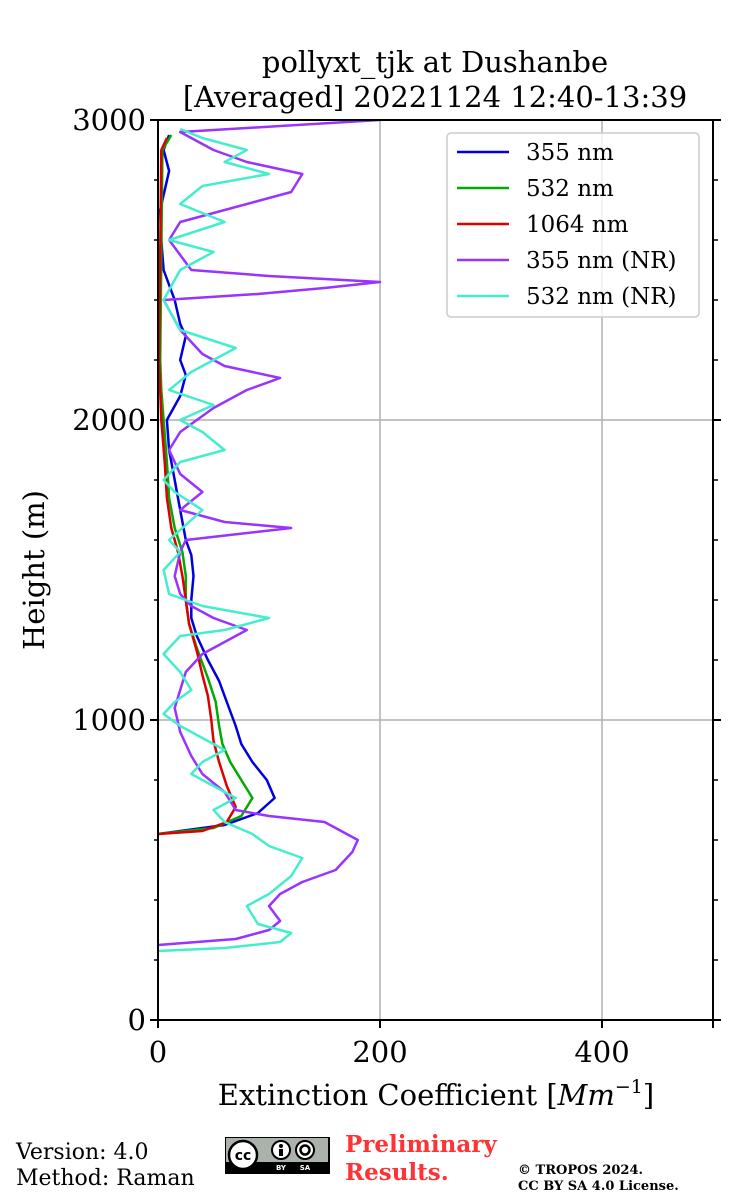 The width and height of the screenshot is (750, 1200). What do you see at coordinates (629, 1087) in the screenshot?
I see `x-axis-label-exponent: −1` at bounding box center [629, 1087].